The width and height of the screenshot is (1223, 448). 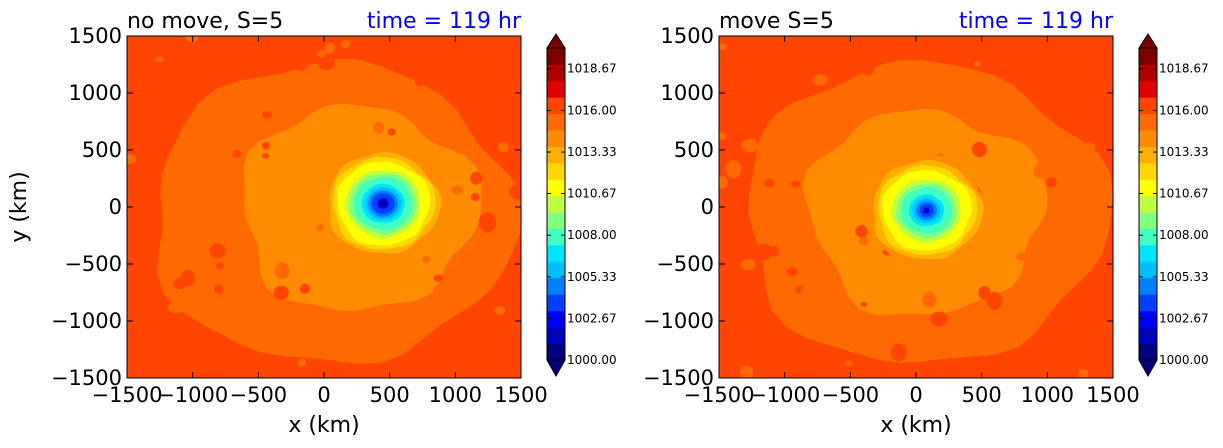 I want to click on y-tick-label: 500, so click(x=102, y=150).